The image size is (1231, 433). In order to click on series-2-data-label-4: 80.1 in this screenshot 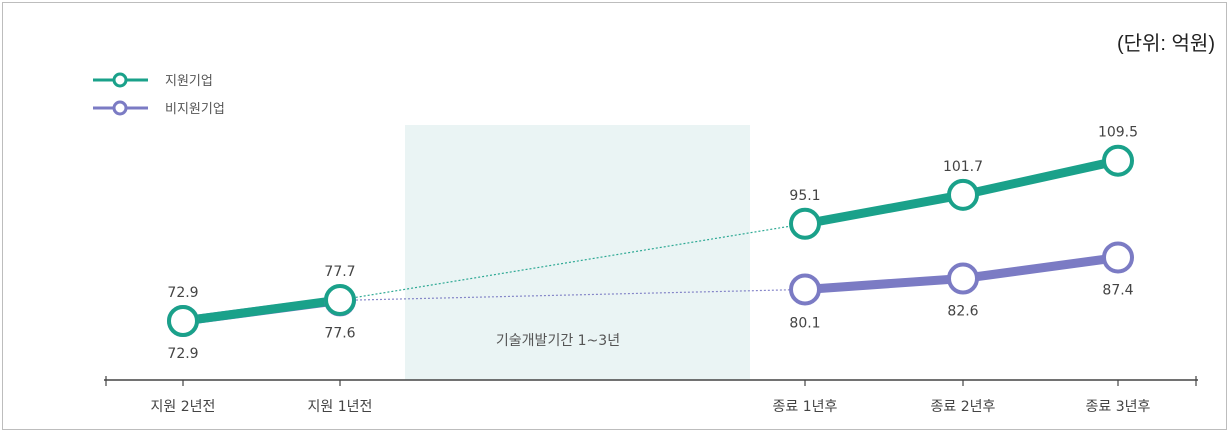, I will do `click(804, 323)`.